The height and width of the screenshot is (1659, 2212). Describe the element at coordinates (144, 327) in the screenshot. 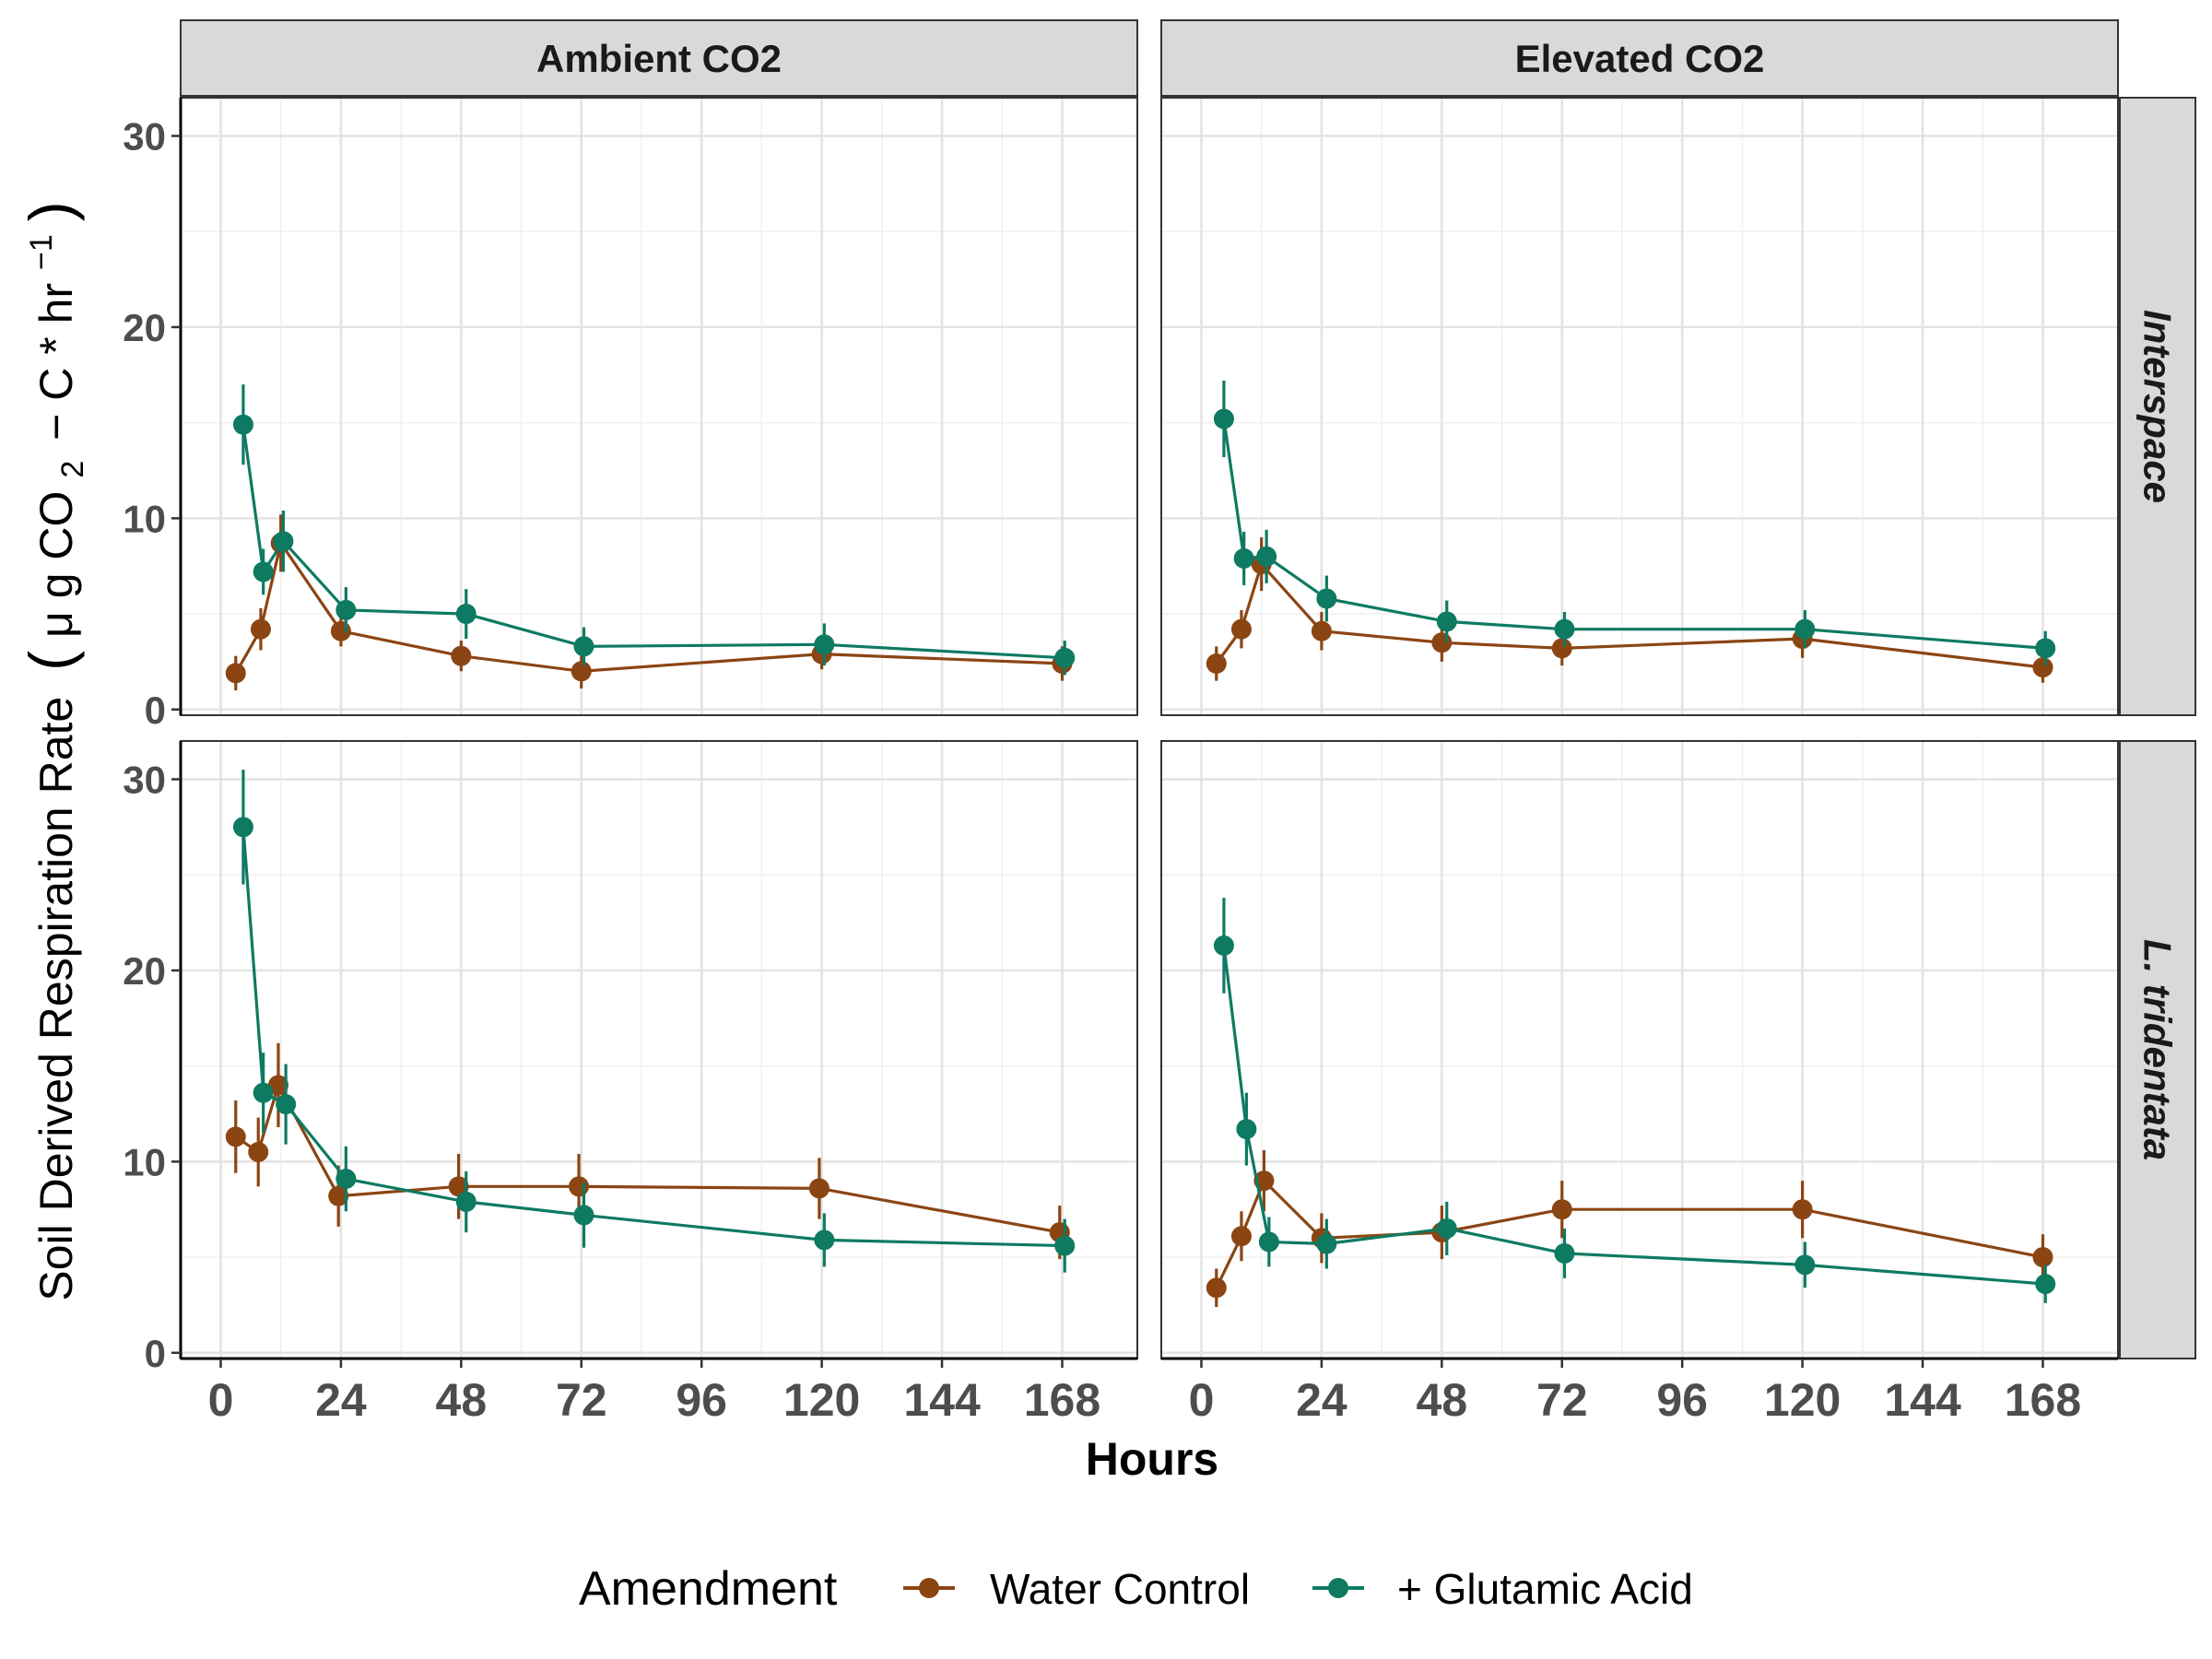

I see `y-tick-label-20: 20` at that location.